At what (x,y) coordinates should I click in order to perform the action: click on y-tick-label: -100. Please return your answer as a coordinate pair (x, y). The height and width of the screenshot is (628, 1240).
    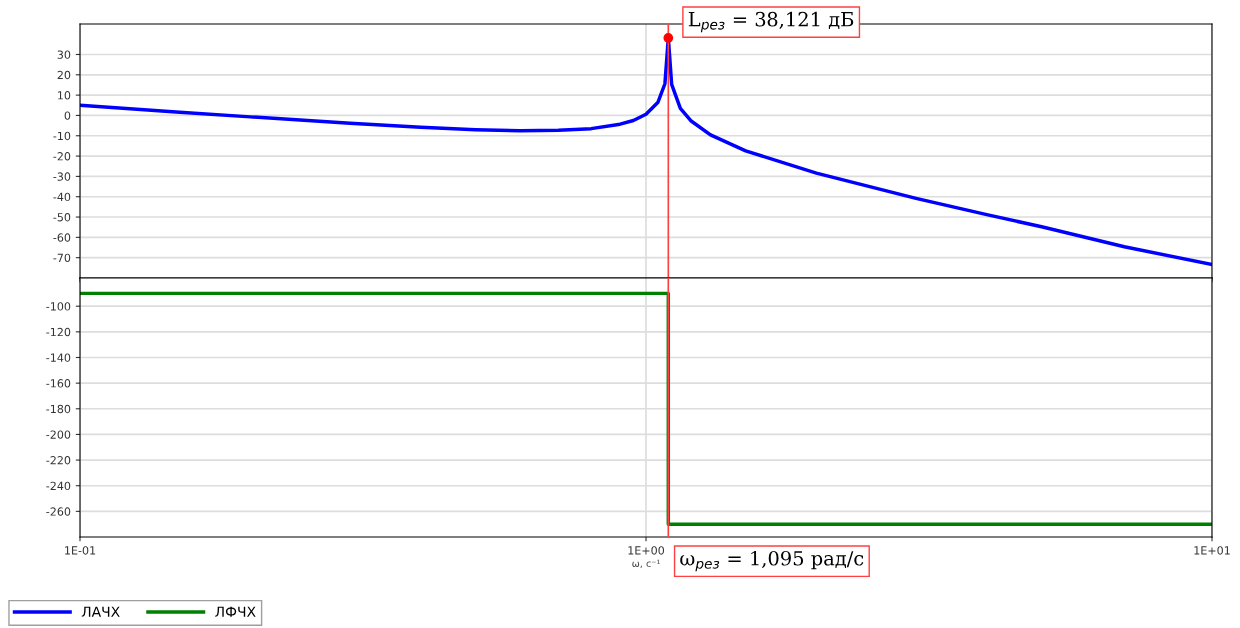
    Looking at the image, I should click on (58, 306).